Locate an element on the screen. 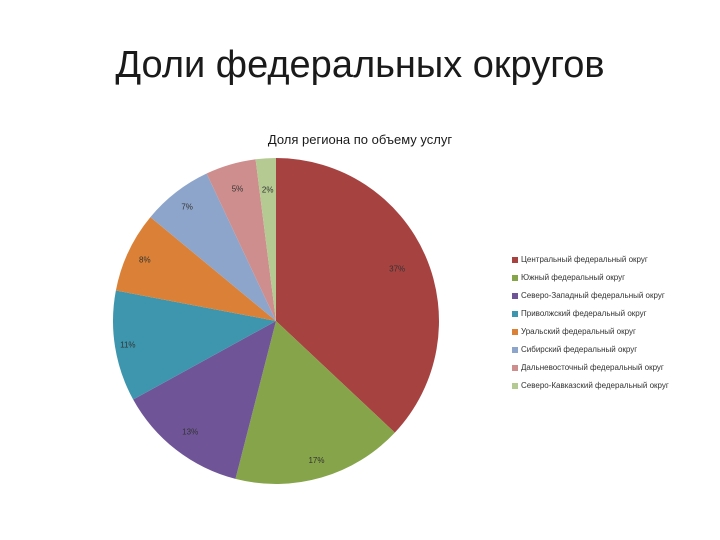 The height and width of the screenshot is (540, 720). legend-label: Северо-Кавказский федеральный округ is located at coordinates (595, 385).